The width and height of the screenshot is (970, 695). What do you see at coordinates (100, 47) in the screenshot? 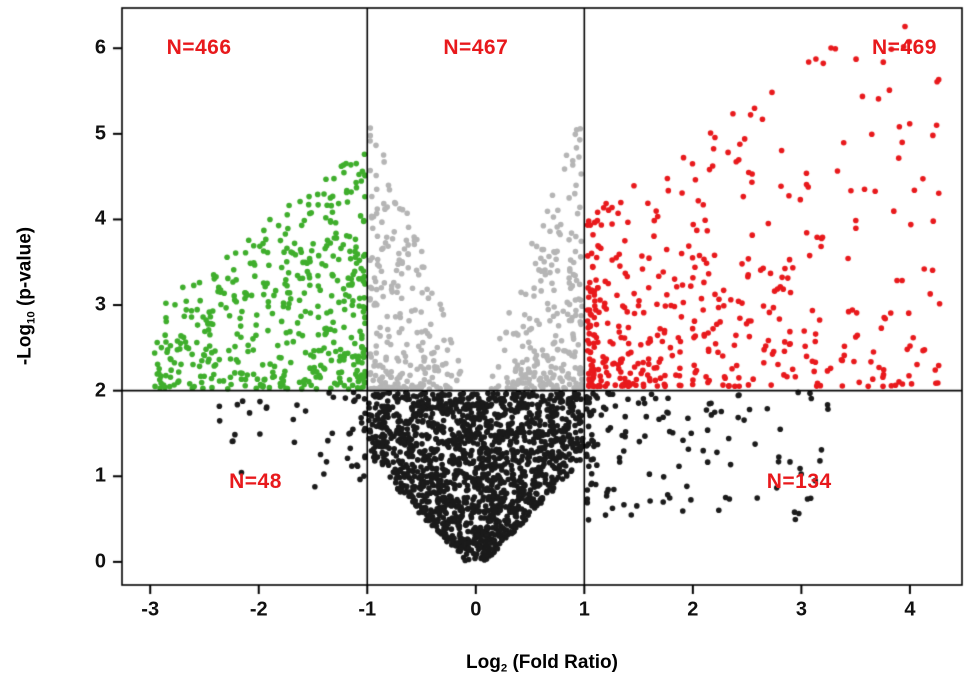
I see `y-tick-label: 6` at bounding box center [100, 47].